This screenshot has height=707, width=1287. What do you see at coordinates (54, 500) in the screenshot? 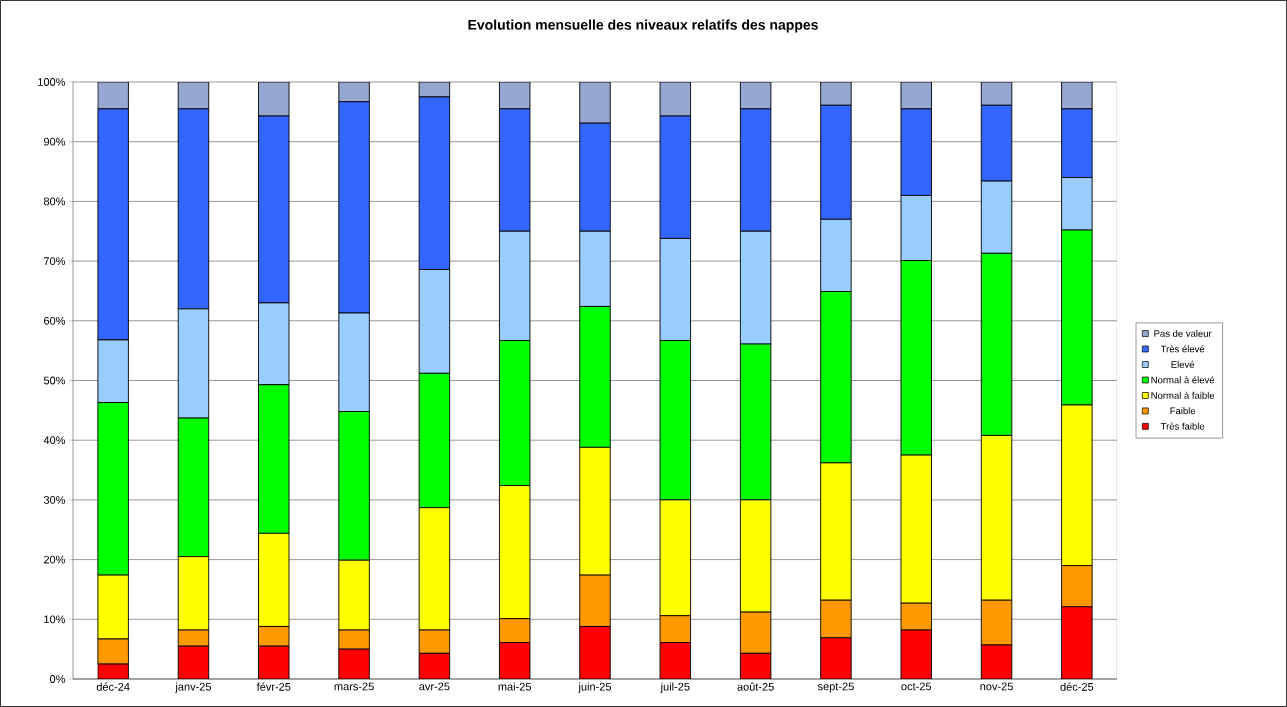
I see `y-tick-label: 30%` at bounding box center [54, 500].